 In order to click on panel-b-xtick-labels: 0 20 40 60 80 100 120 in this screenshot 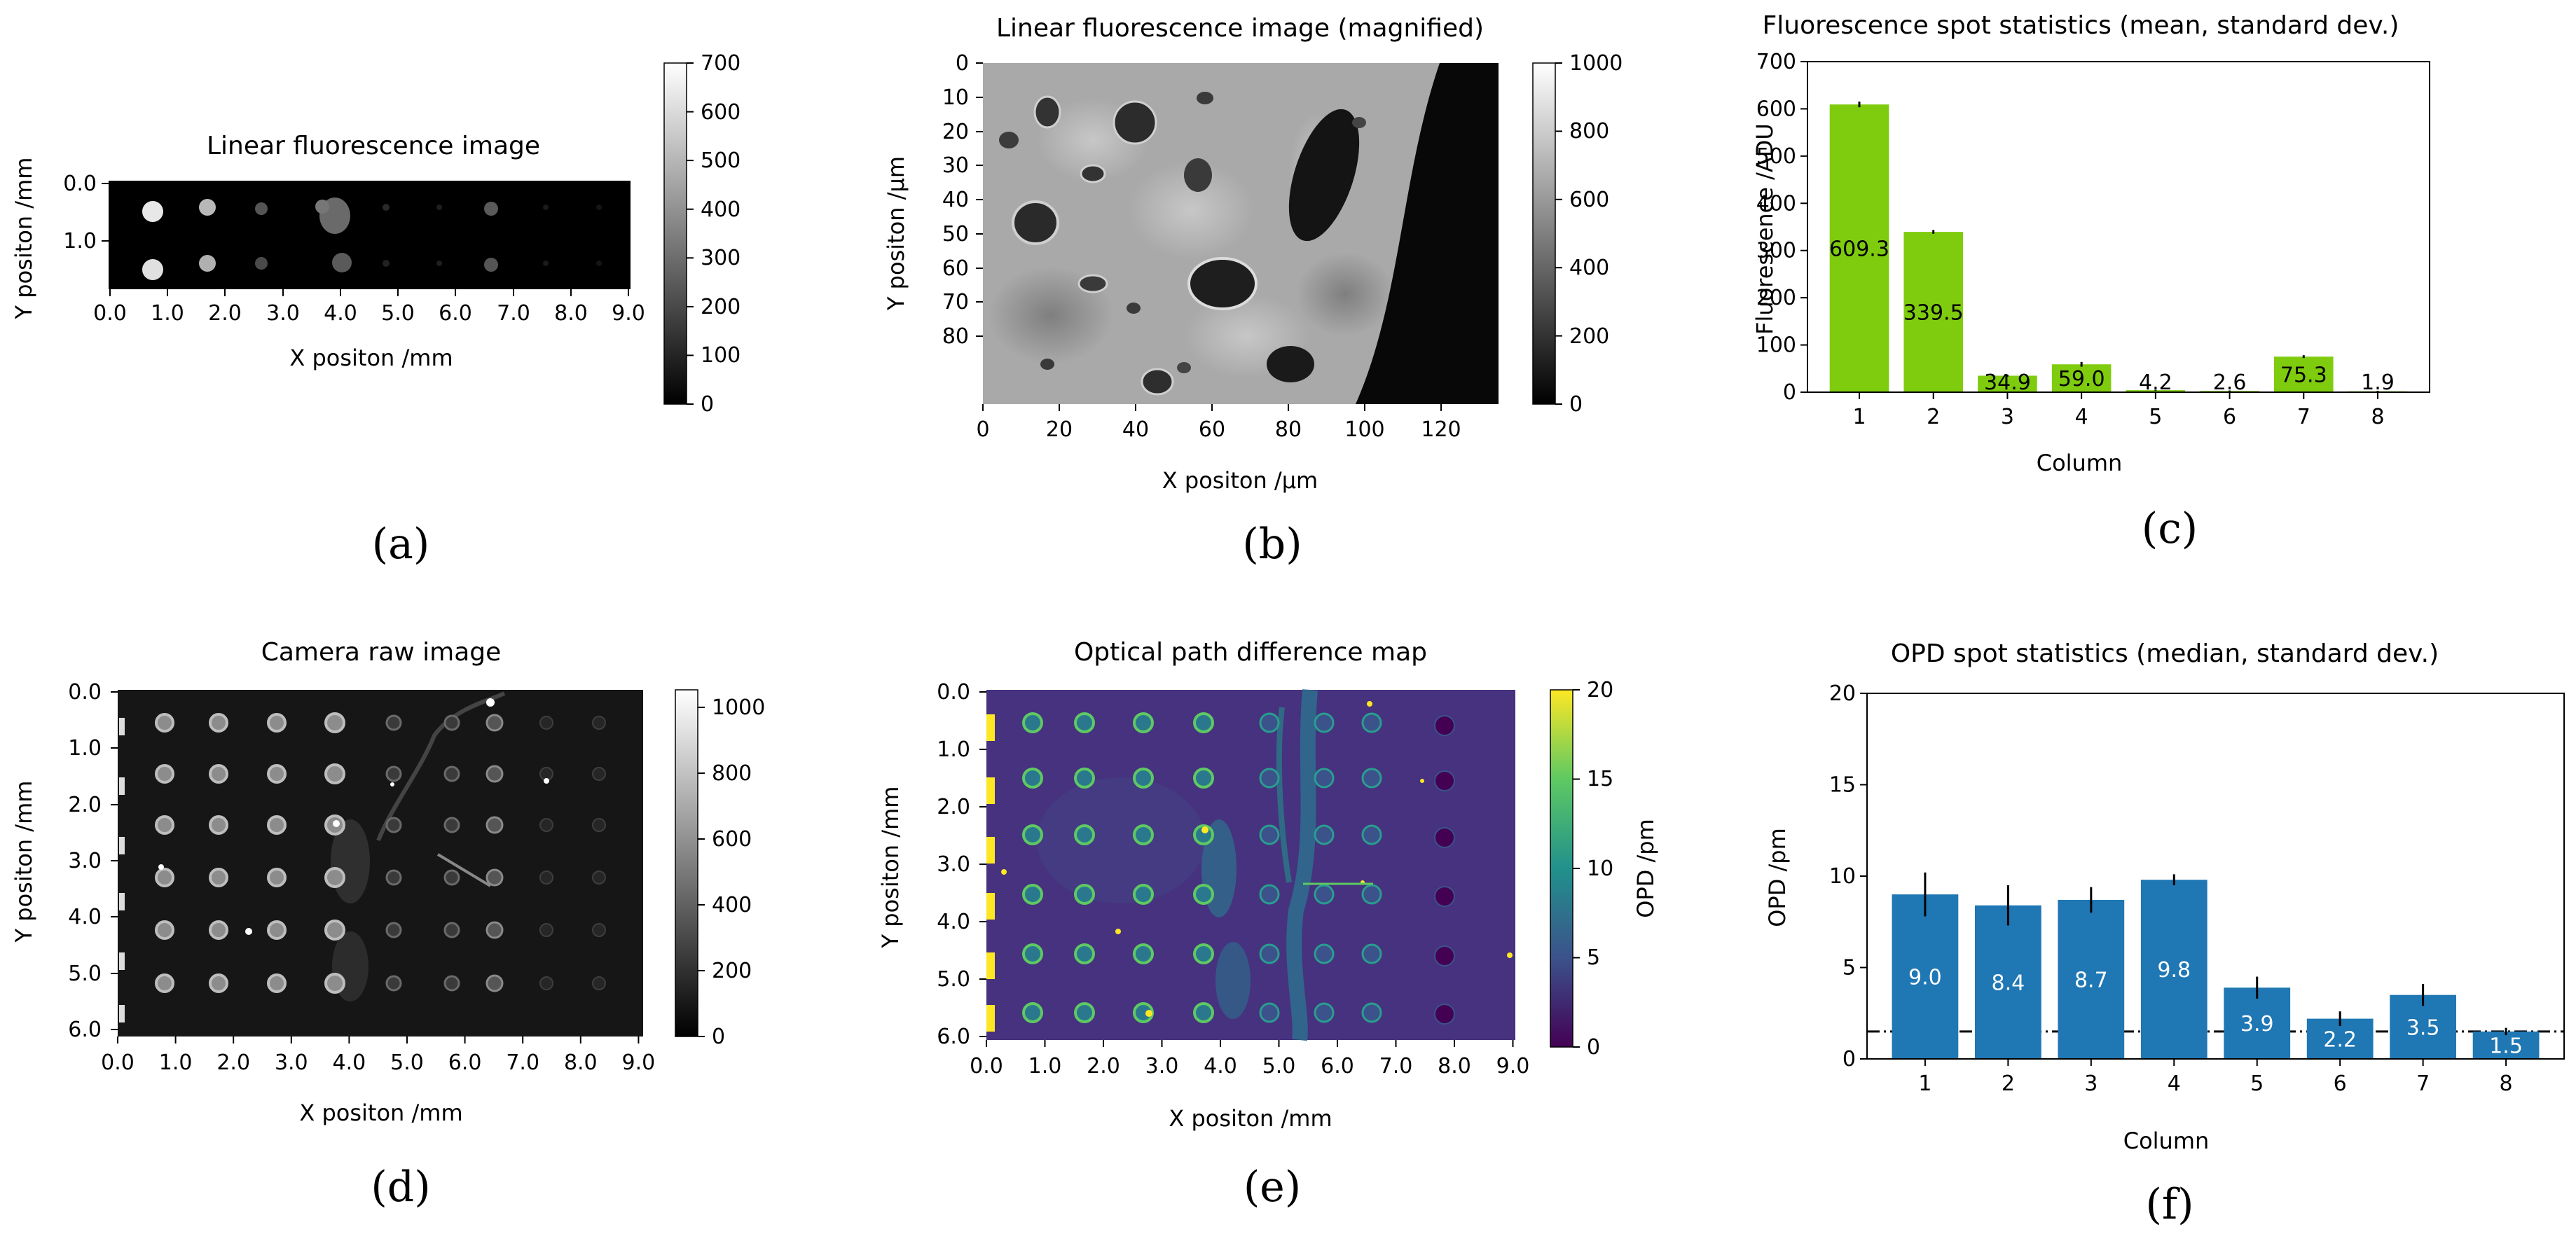, I will do `click(1218, 430)`.